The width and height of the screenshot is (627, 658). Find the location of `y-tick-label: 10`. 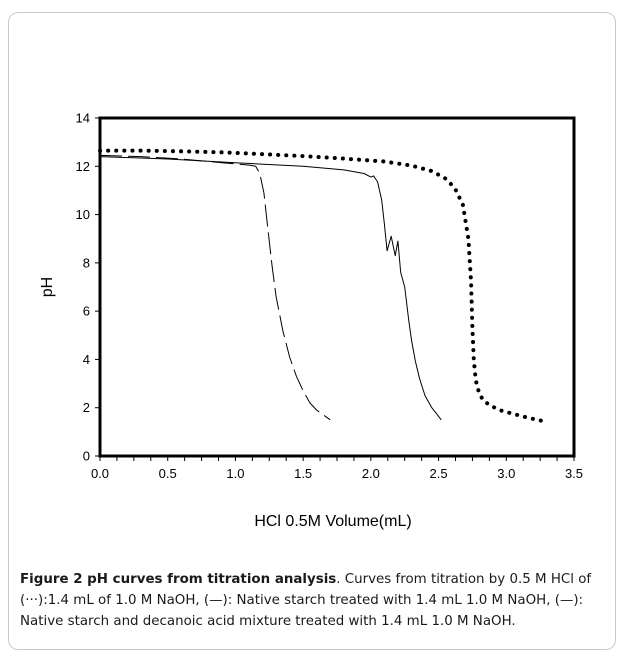

y-tick-label: 10 is located at coordinates (83, 214).